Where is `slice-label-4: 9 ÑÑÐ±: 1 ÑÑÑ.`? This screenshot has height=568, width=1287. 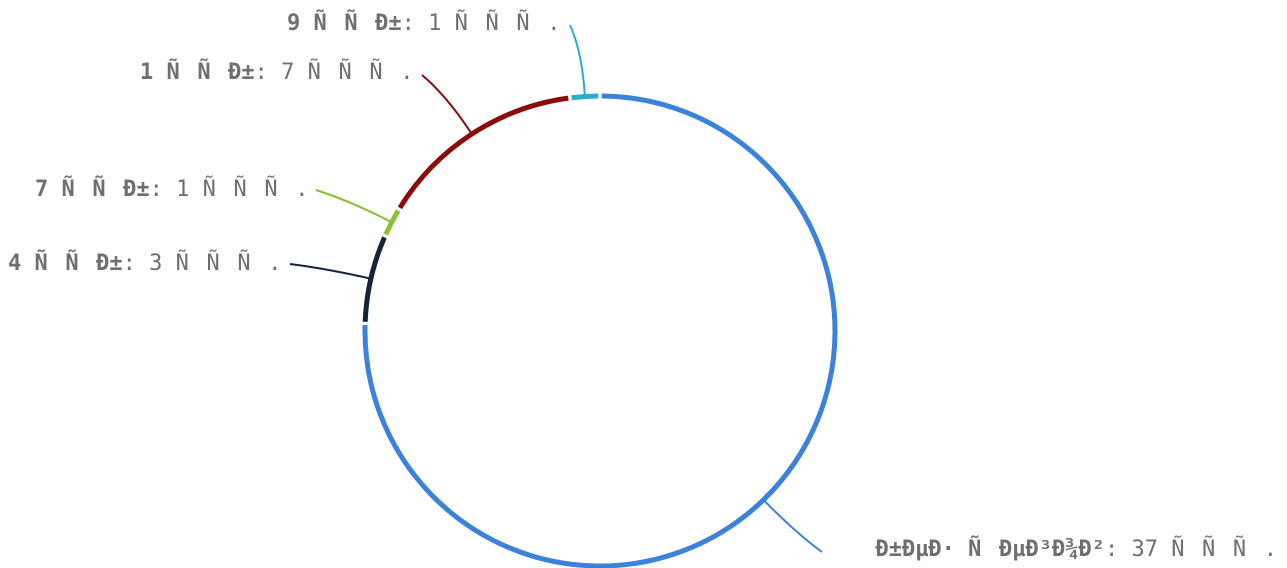 slice-label-4: 9 ÑÑÐ±: 1 ÑÑÑ. is located at coordinates (423, 22).